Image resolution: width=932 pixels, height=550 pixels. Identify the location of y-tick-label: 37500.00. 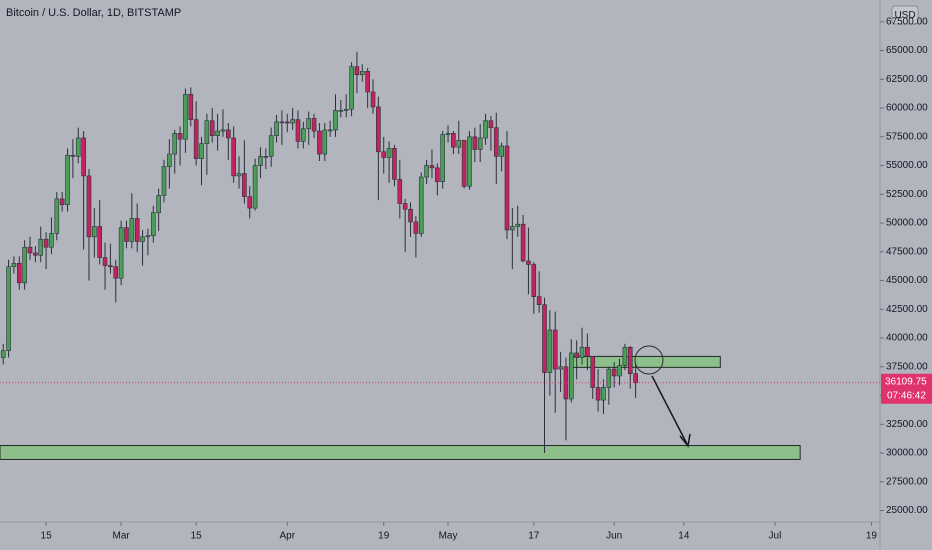
(907, 366).